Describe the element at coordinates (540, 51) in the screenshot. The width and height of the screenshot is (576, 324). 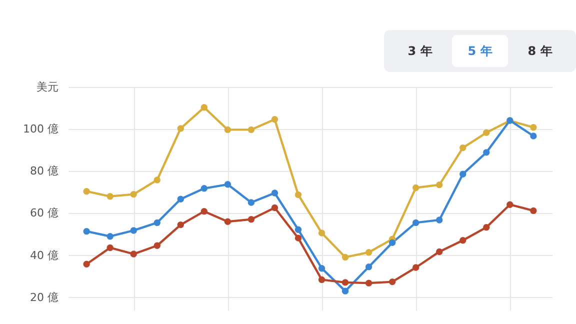
I see `text: 8 年` at that location.